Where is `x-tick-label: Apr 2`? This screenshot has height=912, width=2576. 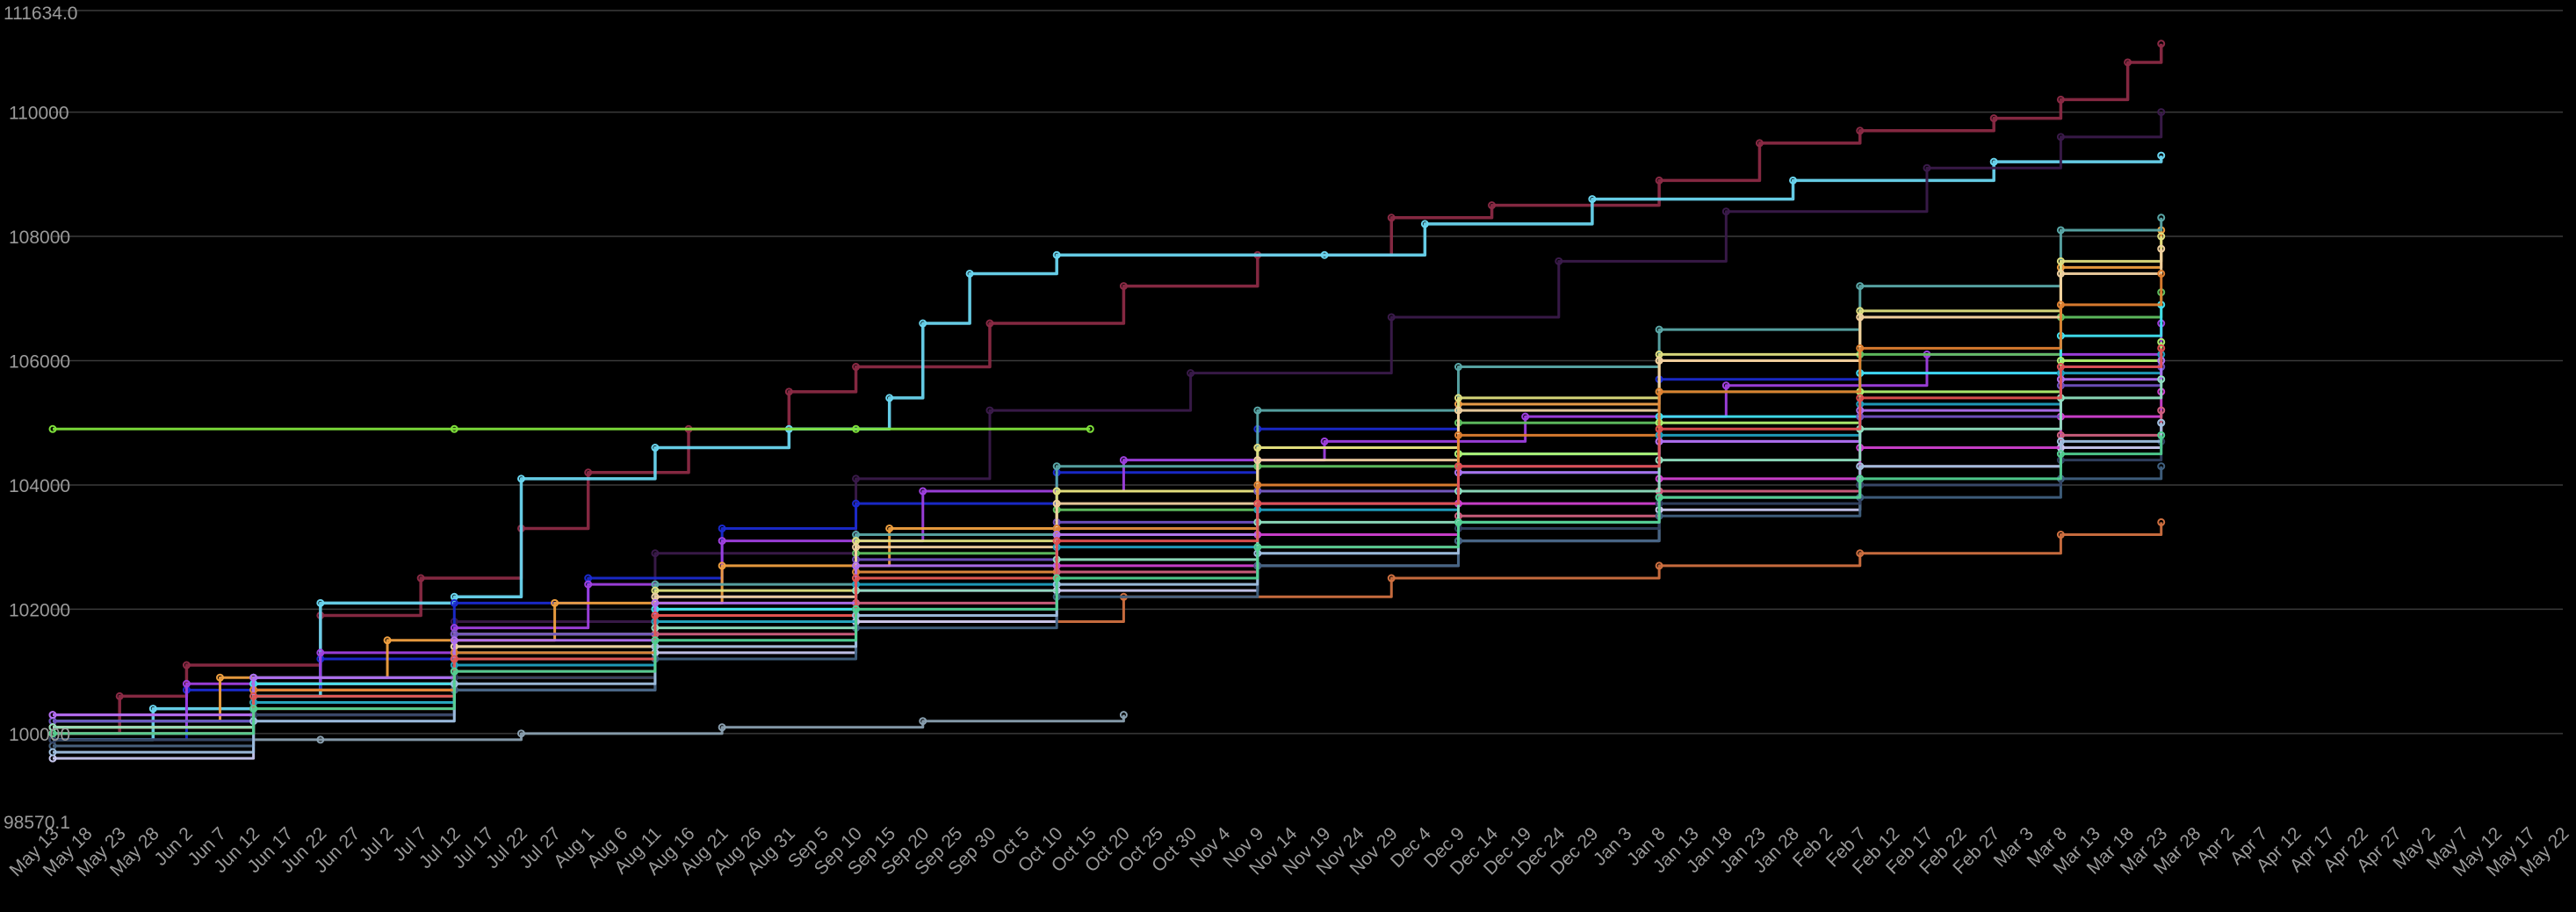
x-tick-label: Apr 2 is located at coordinates (2216, 846).